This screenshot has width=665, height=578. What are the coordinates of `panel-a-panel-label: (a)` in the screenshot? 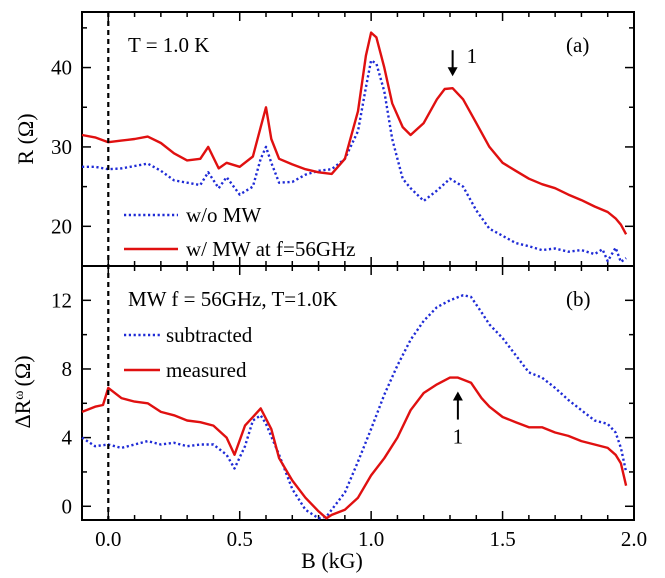 It's located at (577, 45).